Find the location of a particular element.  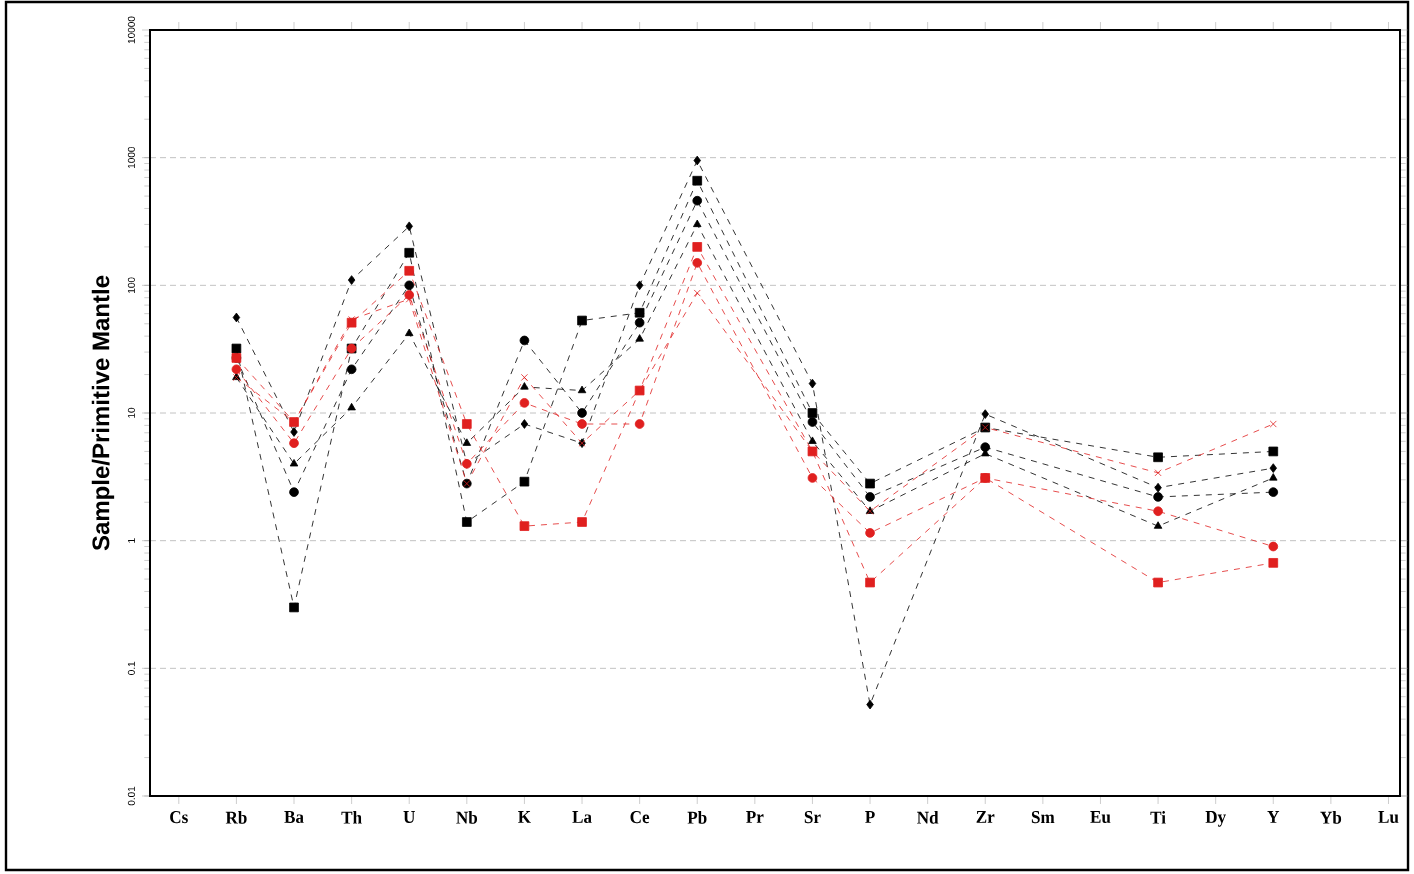

x-tick-label: Rb is located at coordinates (236, 817).